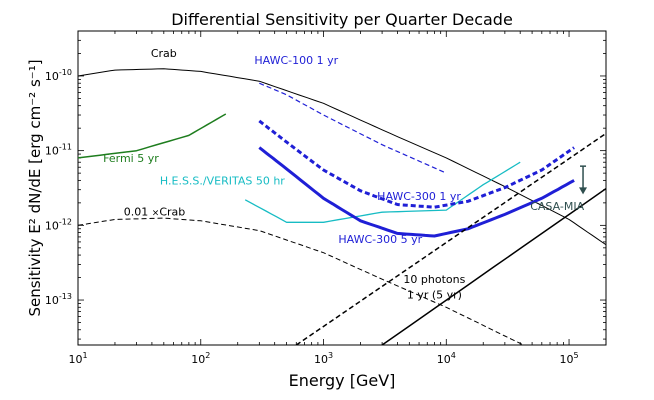  I want to click on y-axis-label: Sensitivity E² dN/dE [erg cm⁻² s⁻¹], so click(35, 187).